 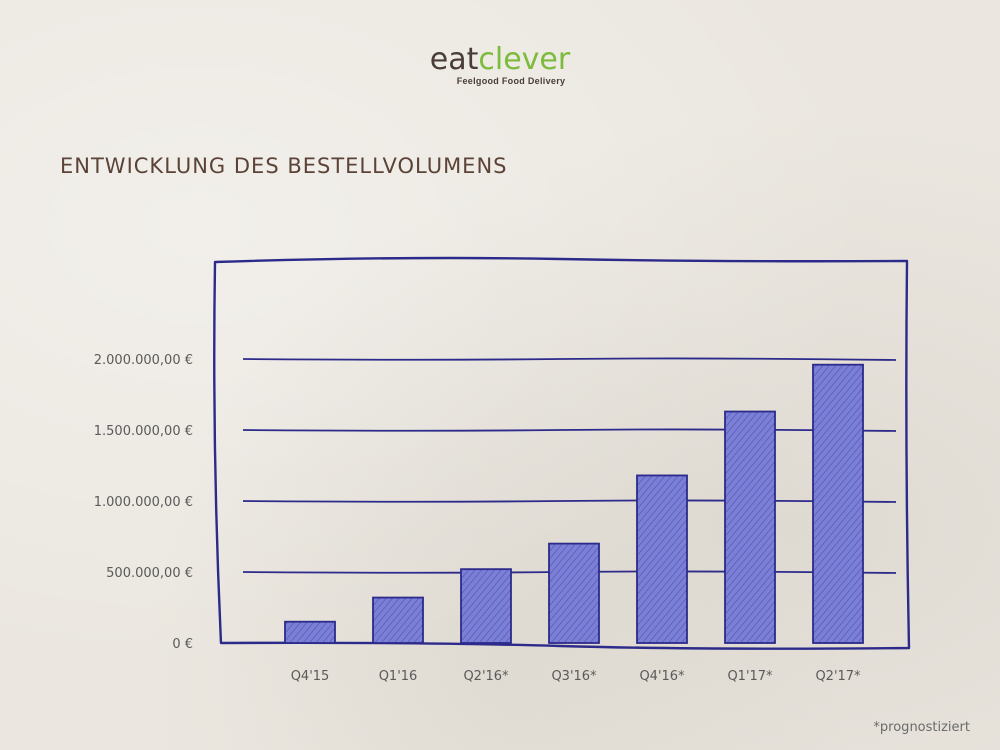 I want to click on brand-logo: eatclever Feelgood Food Delivery, so click(x=500, y=64).